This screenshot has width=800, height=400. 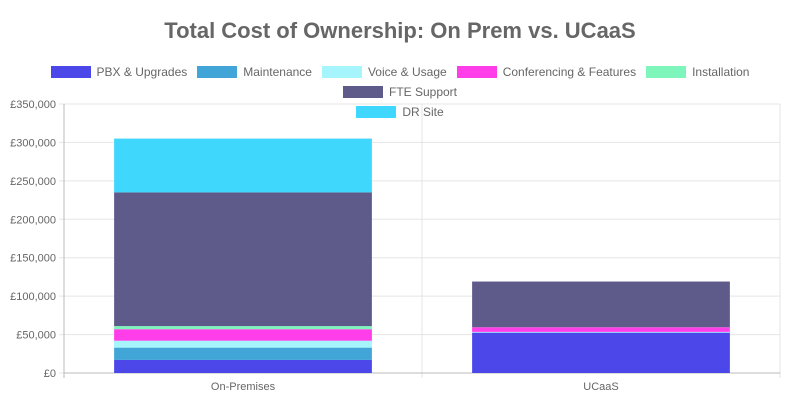 What do you see at coordinates (33, 259) in the screenshot?
I see `y-tick-label: £150,000` at bounding box center [33, 259].